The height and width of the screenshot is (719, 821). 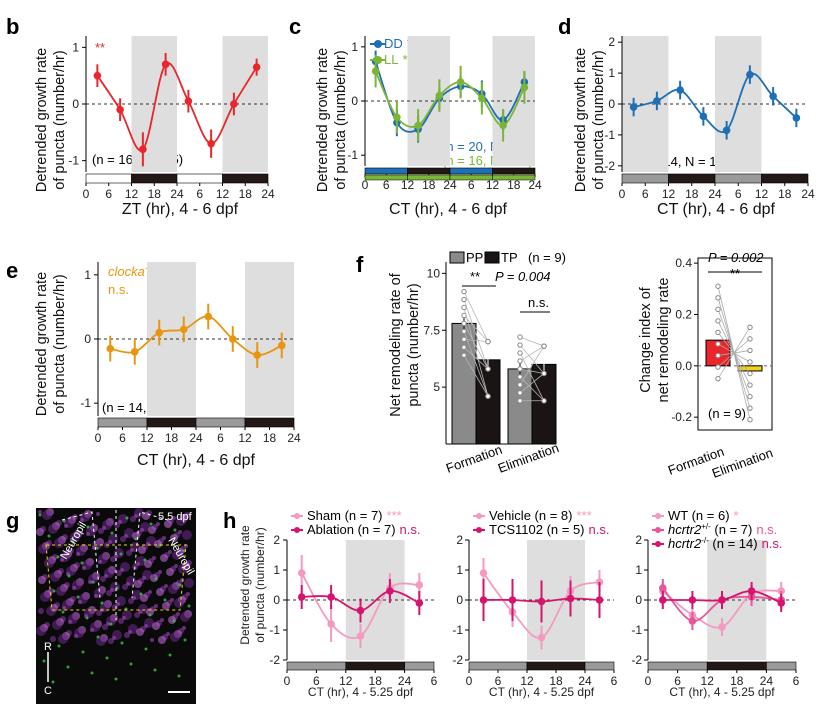 What do you see at coordinates (130, 271) in the screenshot?
I see `genotype-e: clocka-/-` at bounding box center [130, 271].